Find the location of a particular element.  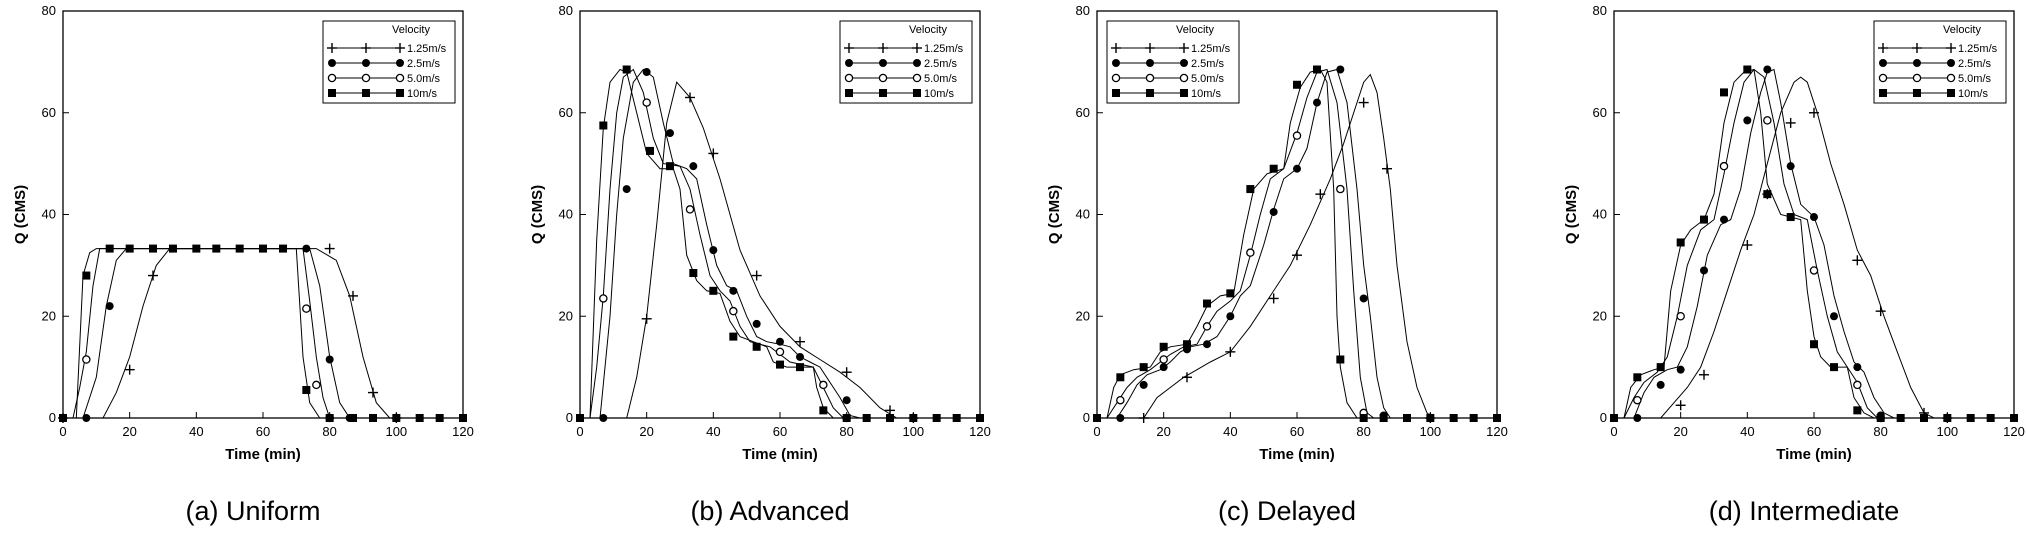

x-axis-title: Time (min) is located at coordinates (780, 454).